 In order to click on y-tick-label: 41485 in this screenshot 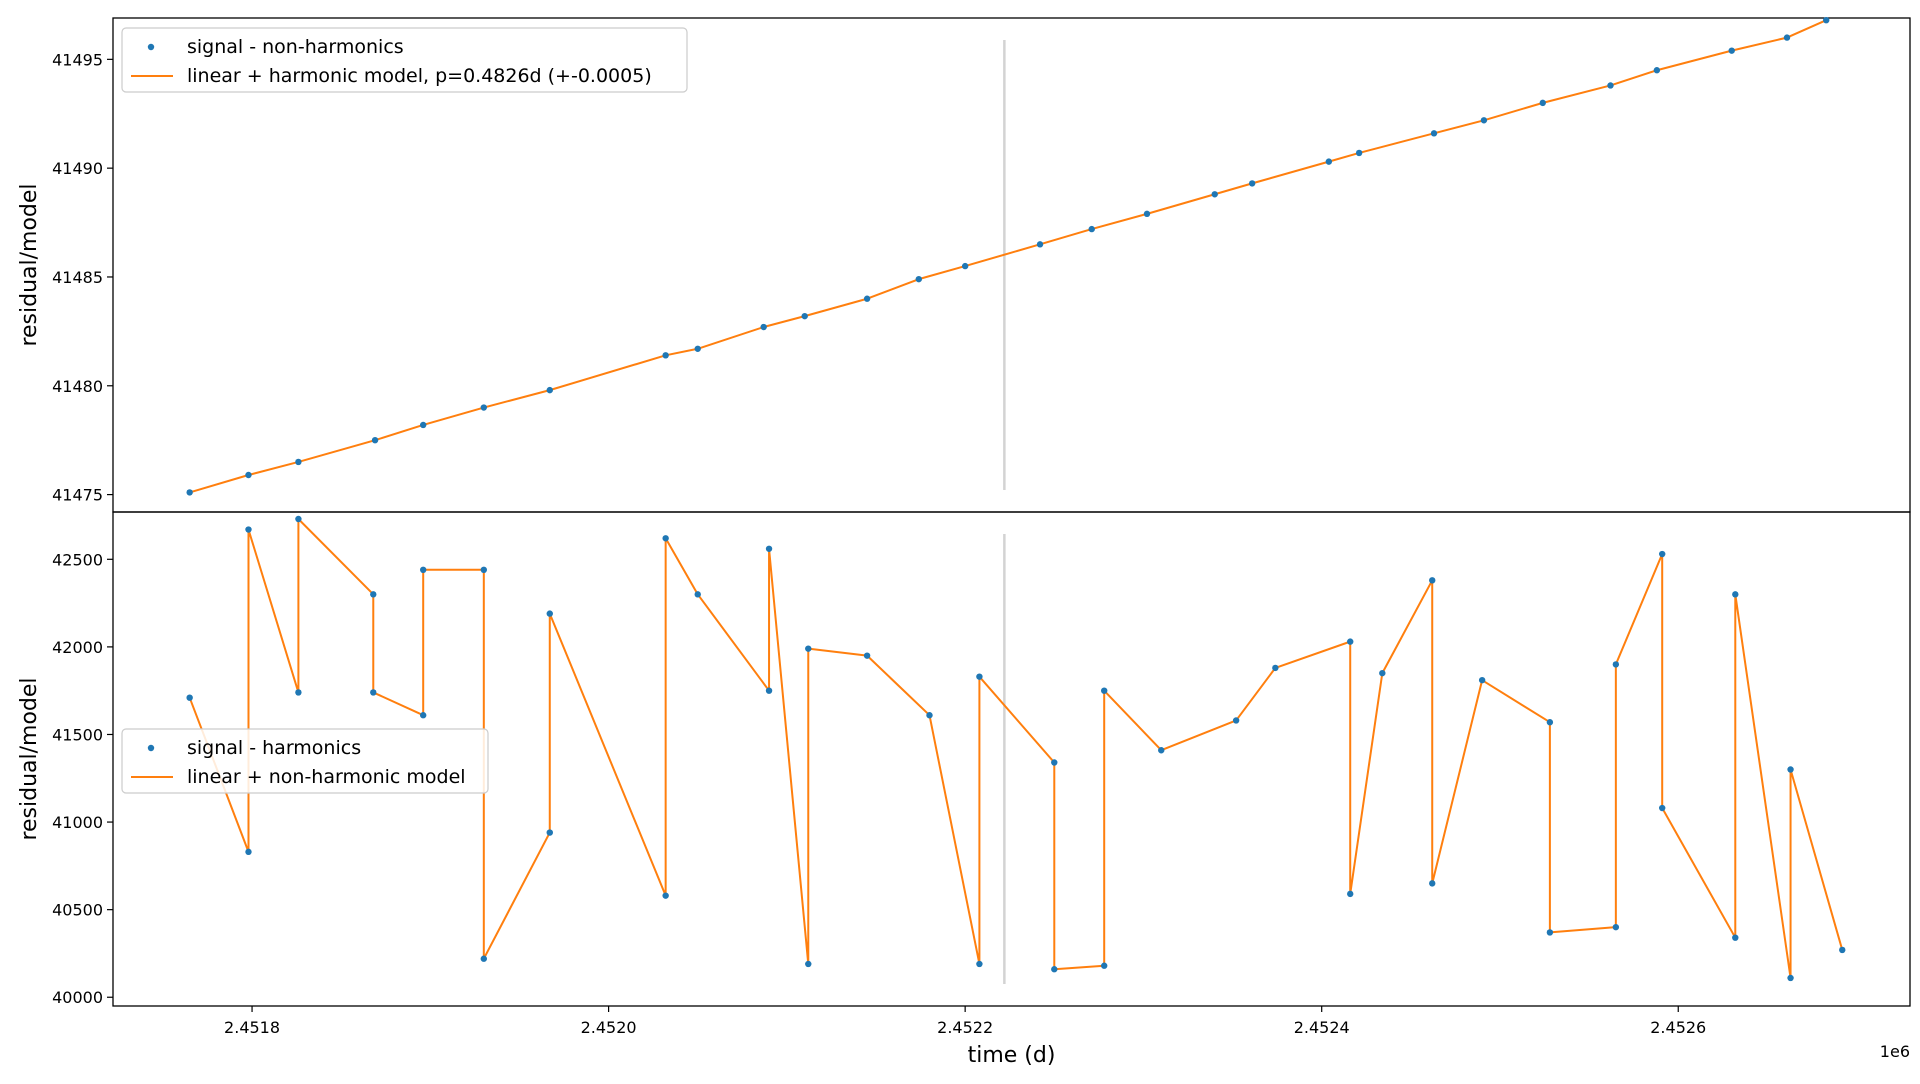, I will do `click(77, 277)`.